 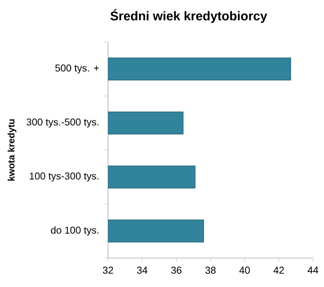 What do you see at coordinates (64, 177) in the screenshot?
I see `y-tick-label: 100 tys-300 tys.` at bounding box center [64, 177].